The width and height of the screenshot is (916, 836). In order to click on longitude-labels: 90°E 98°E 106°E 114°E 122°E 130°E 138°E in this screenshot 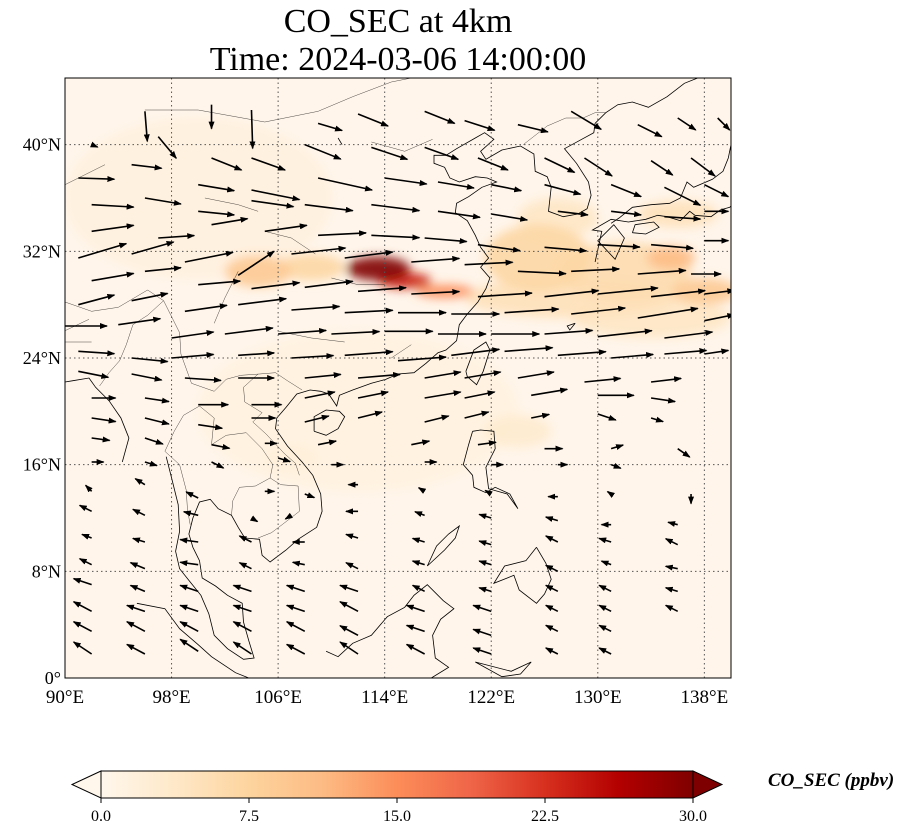, I will do `click(387, 697)`.